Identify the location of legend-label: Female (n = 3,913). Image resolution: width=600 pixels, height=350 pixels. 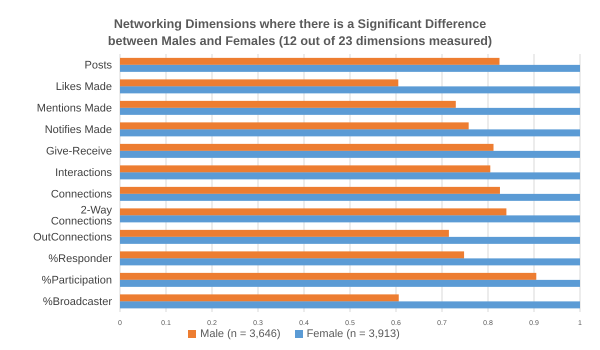
(353, 334).